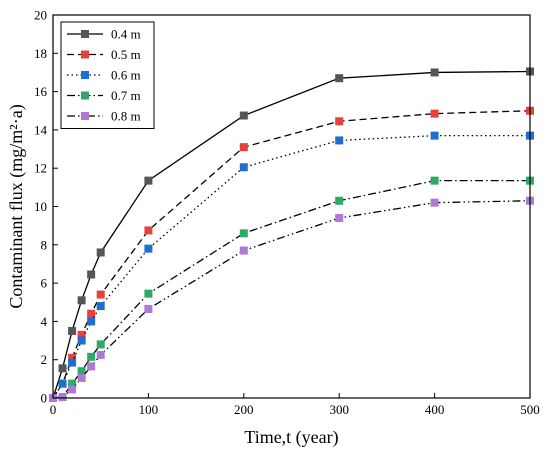 This screenshot has width=550, height=450. Describe the element at coordinates (126, 54) in the screenshot. I see `legend-label: 0.5 m` at that location.